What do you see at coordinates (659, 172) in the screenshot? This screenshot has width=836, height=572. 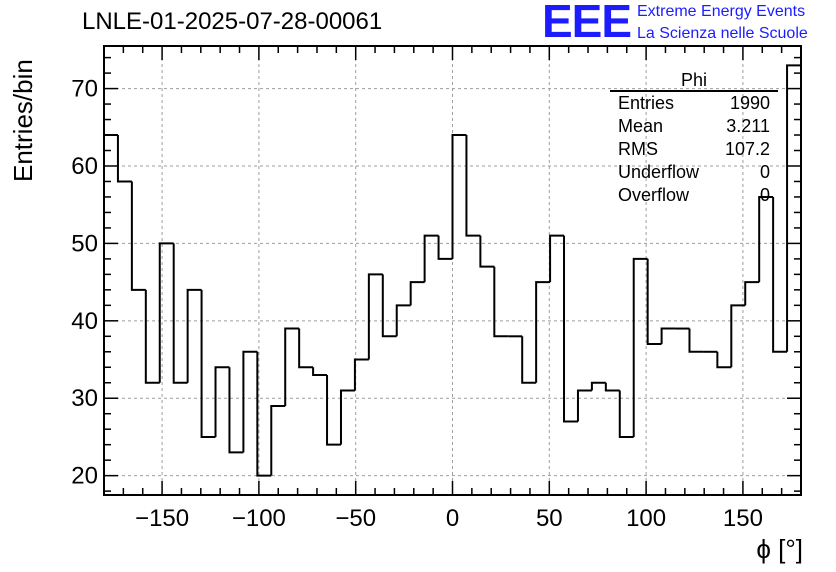 I see `stats-label: Underflow` at bounding box center [659, 172].